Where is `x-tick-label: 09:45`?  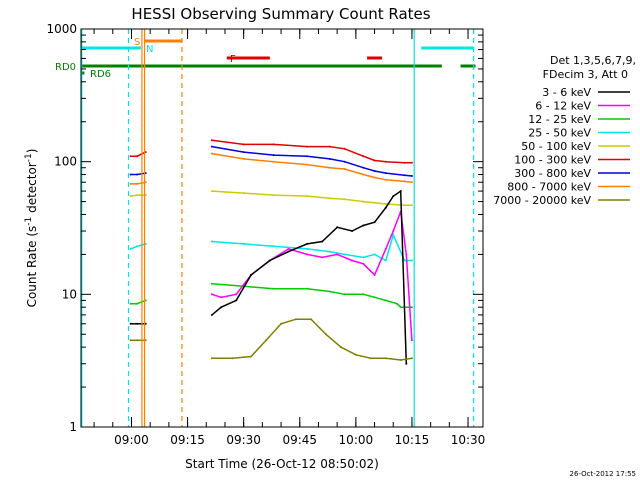 x-tick-label: 09:45 is located at coordinates (299, 440).